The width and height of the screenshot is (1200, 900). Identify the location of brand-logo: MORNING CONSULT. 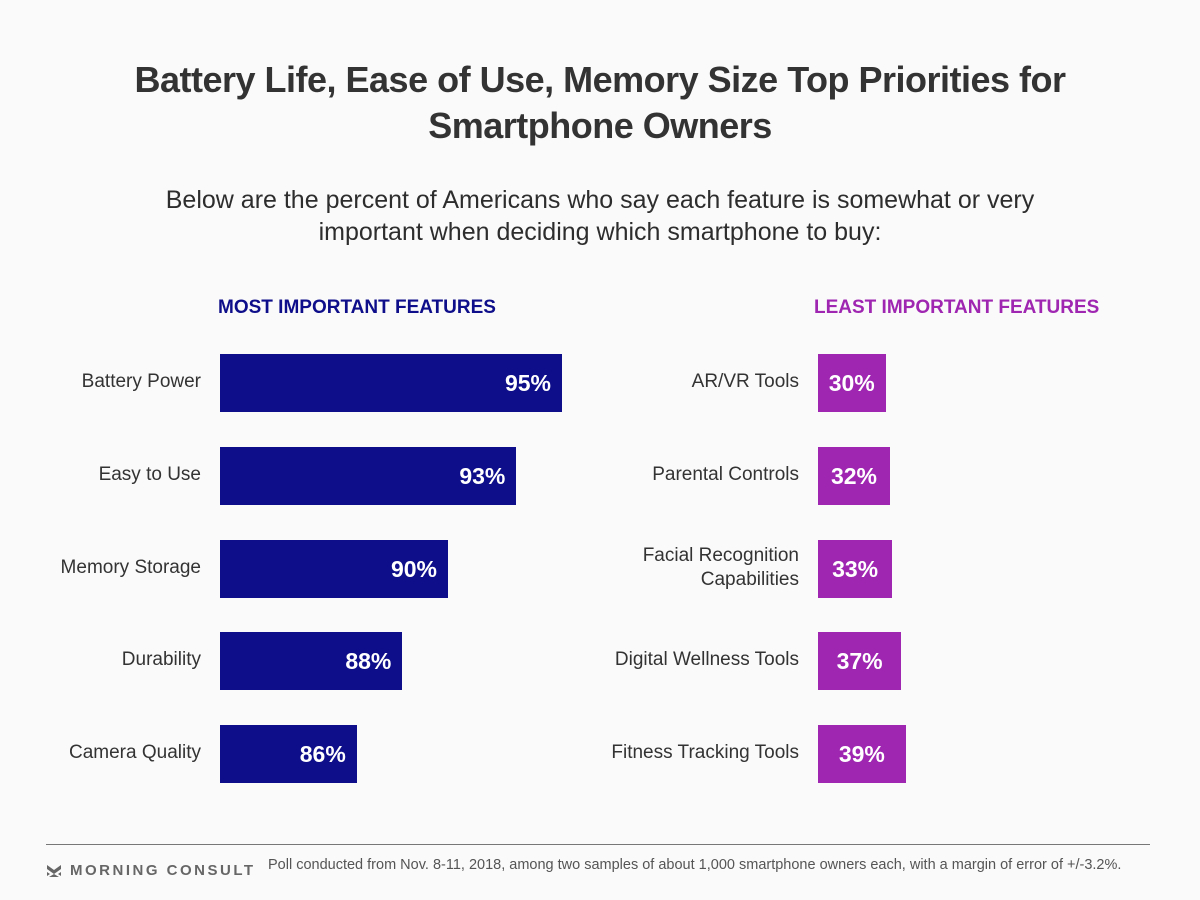
(151, 870).